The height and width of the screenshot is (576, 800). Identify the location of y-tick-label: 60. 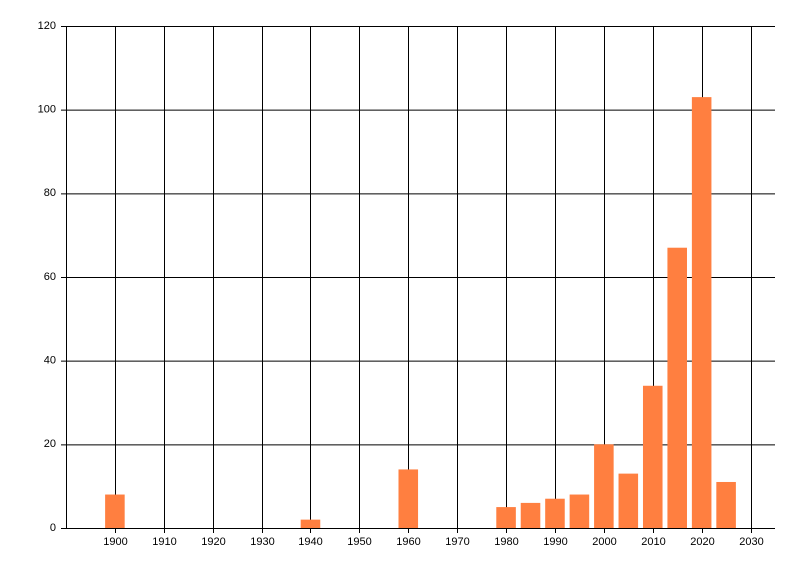
(50, 277).